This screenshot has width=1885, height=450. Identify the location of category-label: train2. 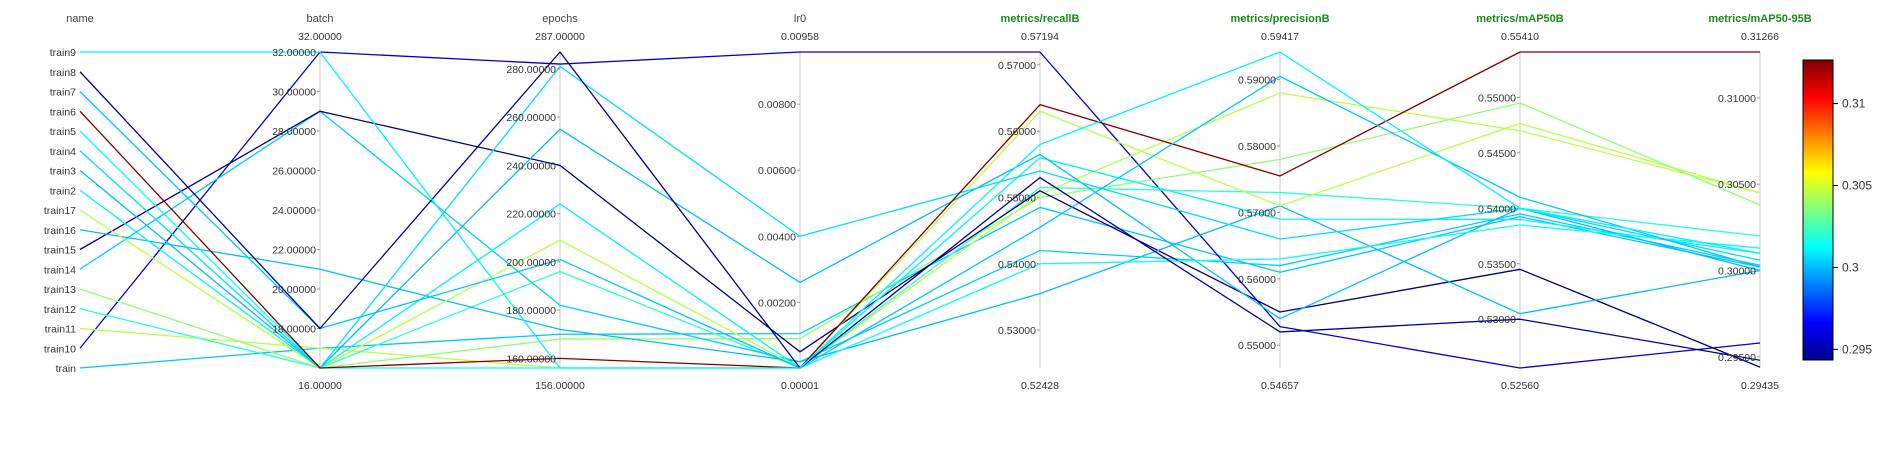
(63, 191).